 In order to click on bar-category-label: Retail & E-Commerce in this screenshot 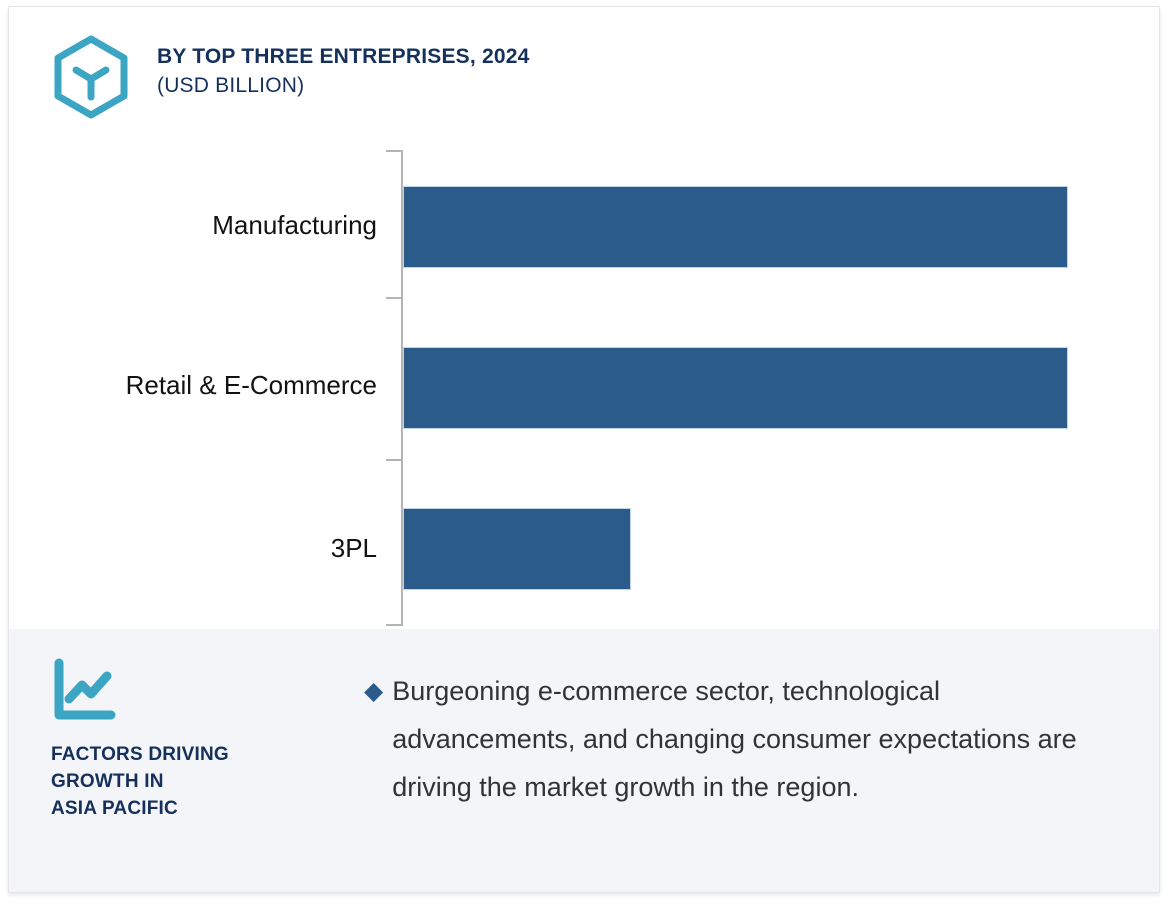, I will do `click(251, 385)`.